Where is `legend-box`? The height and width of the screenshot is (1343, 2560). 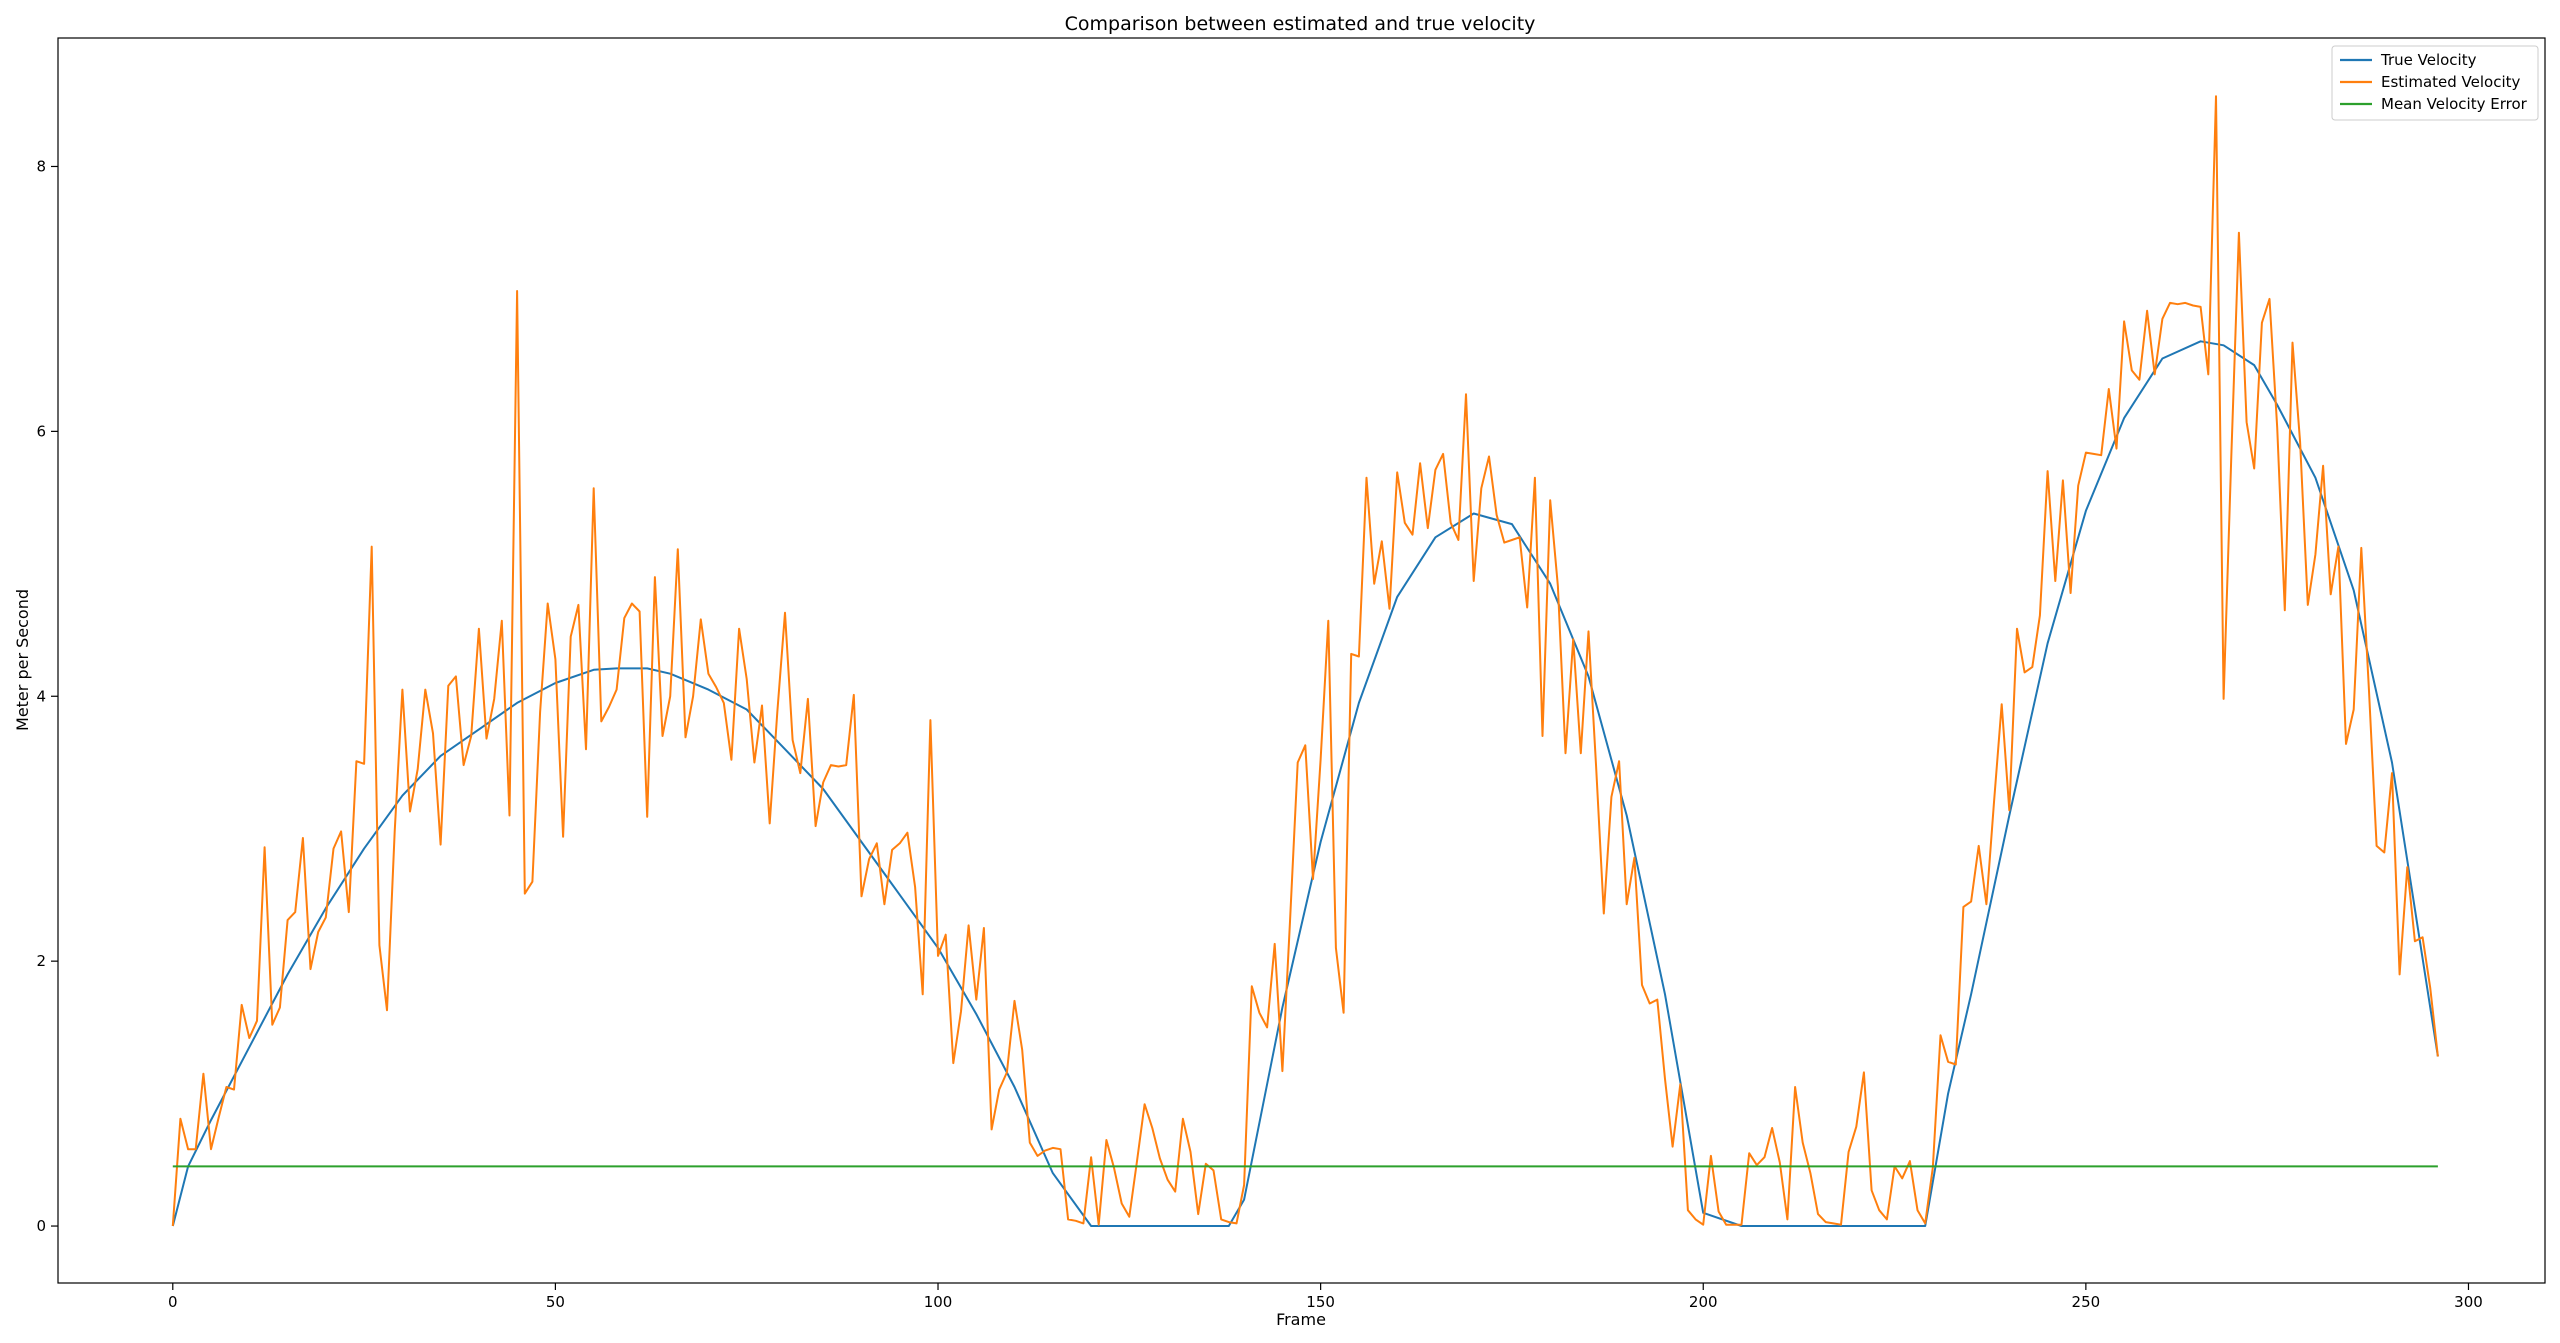 legend-box is located at coordinates (2435, 83).